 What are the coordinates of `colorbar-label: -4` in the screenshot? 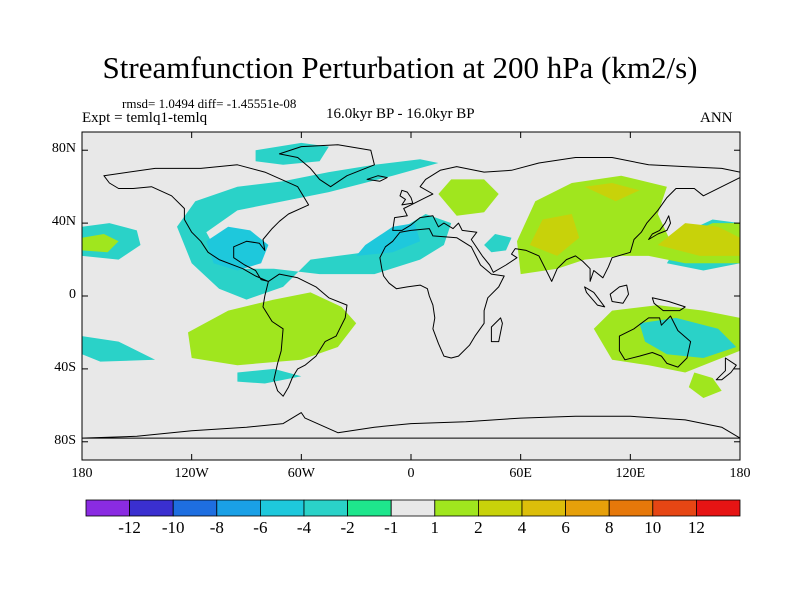 It's located at (304, 527).